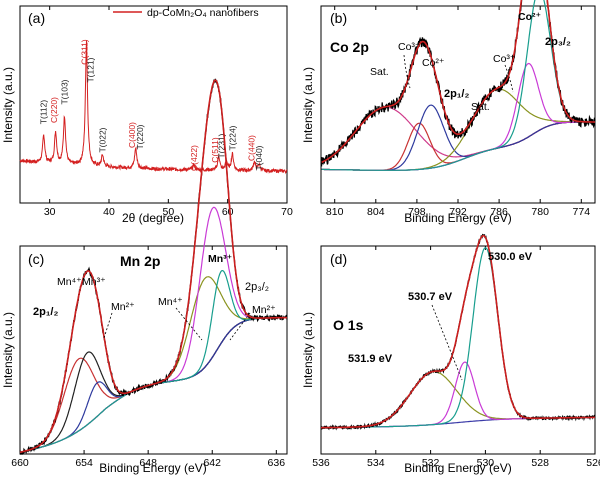 The image size is (600, 478). What do you see at coordinates (140, 136) in the screenshot?
I see `peak-label: T(220)` at bounding box center [140, 136].